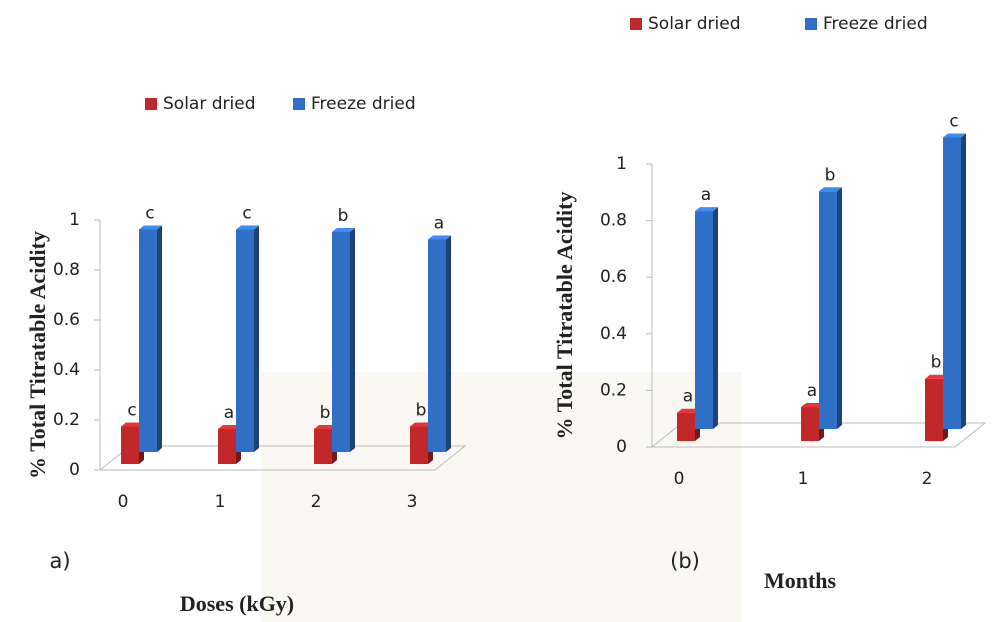 The image size is (992, 622). What do you see at coordinates (800, 580) in the screenshot?
I see `x-axis-title: Months` at bounding box center [800, 580].